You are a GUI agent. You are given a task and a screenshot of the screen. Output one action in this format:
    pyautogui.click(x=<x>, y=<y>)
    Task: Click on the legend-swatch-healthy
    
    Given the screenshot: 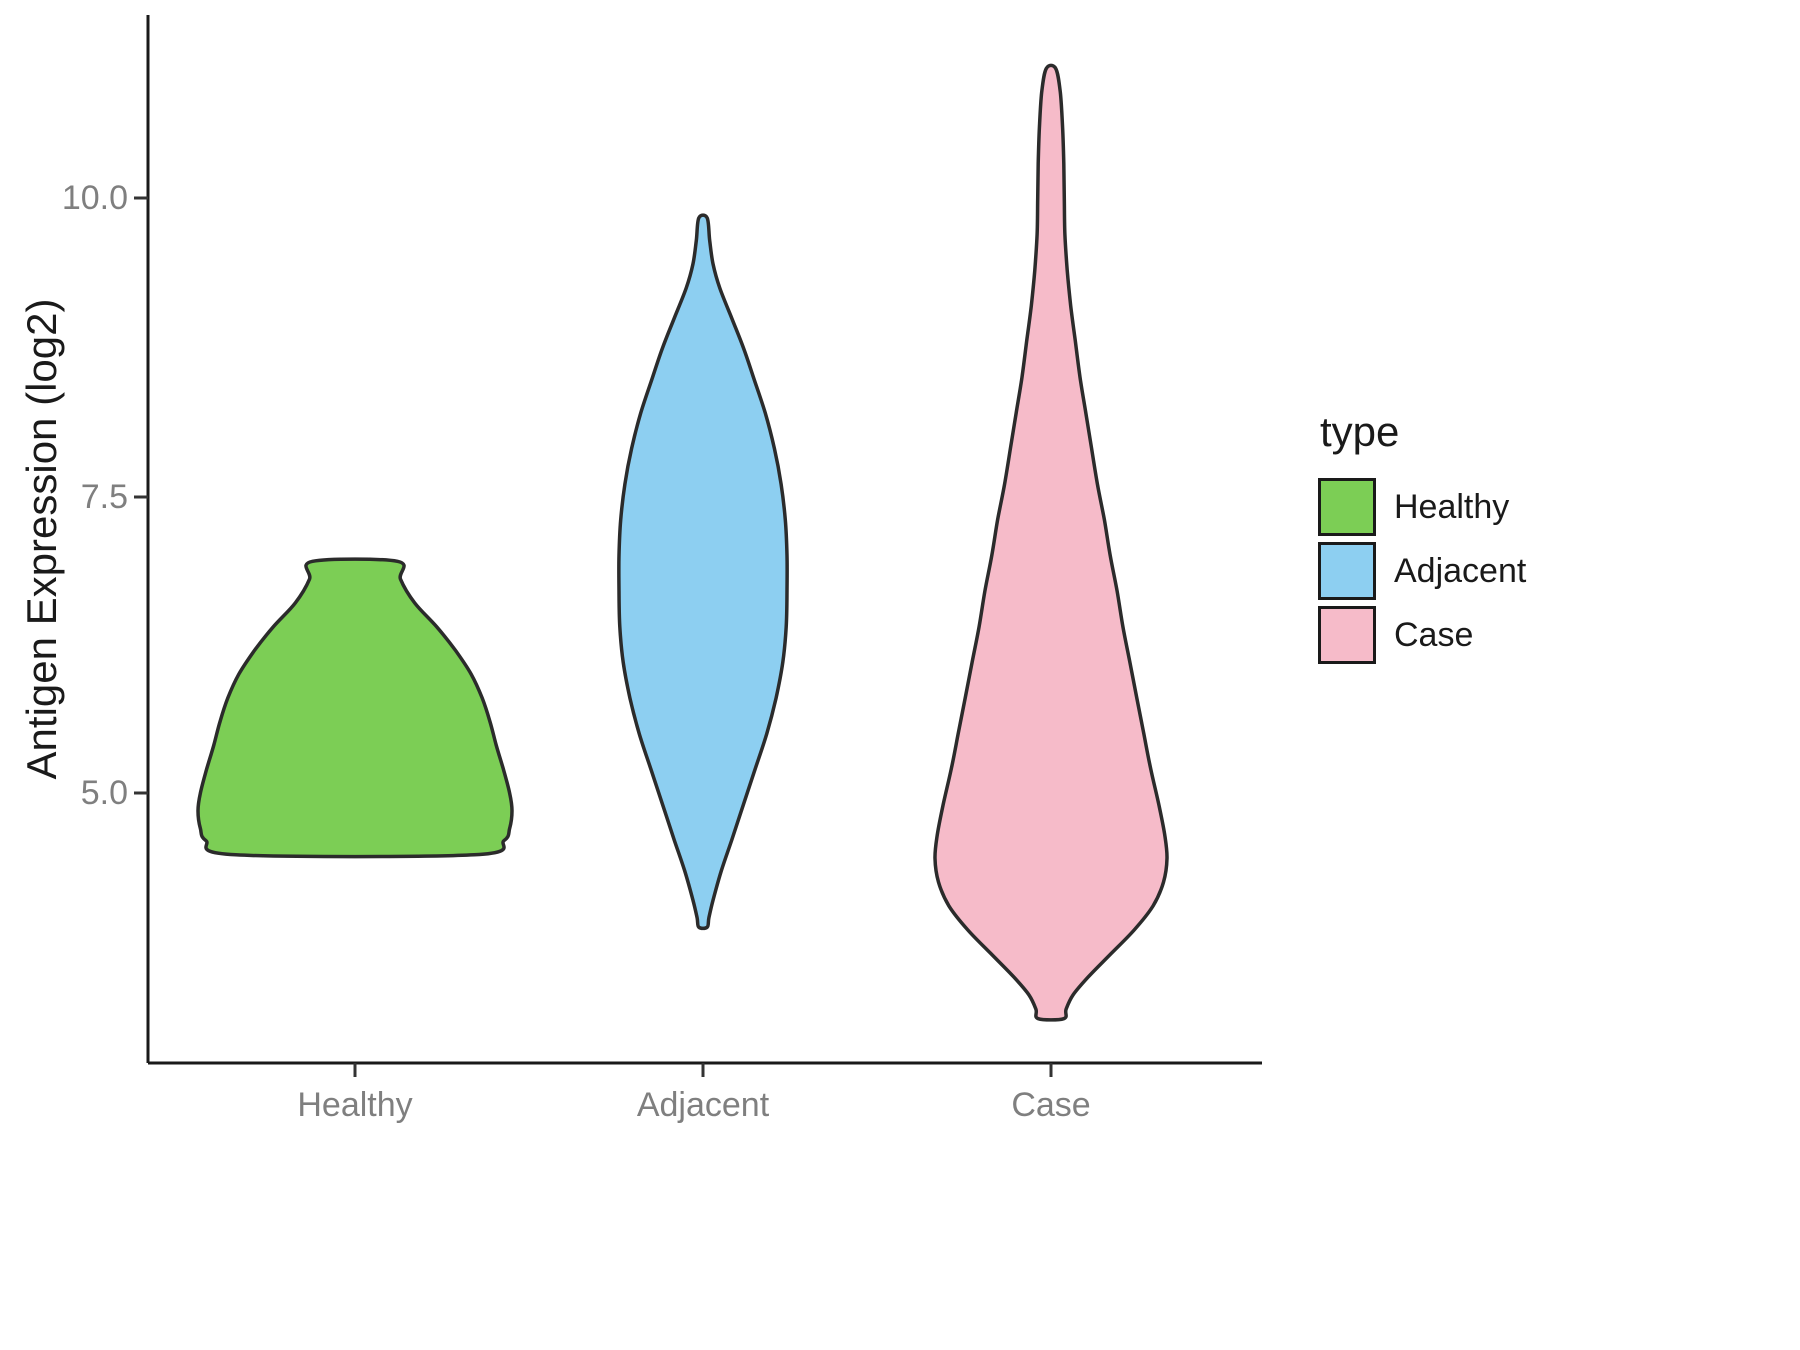 What is the action you would take?
    pyautogui.click(x=1347, y=507)
    